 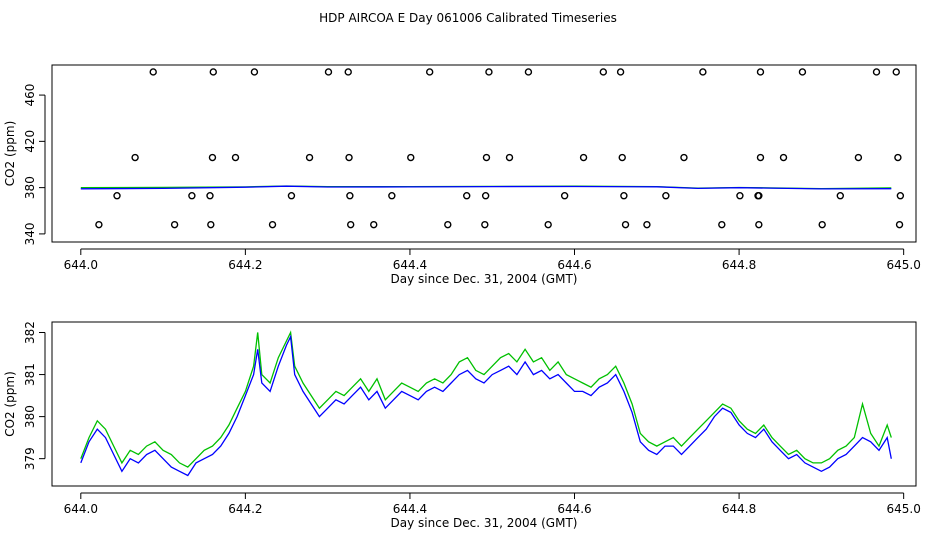 What do you see at coordinates (30, 233) in the screenshot?
I see `y-tick-label: 340` at bounding box center [30, 233].